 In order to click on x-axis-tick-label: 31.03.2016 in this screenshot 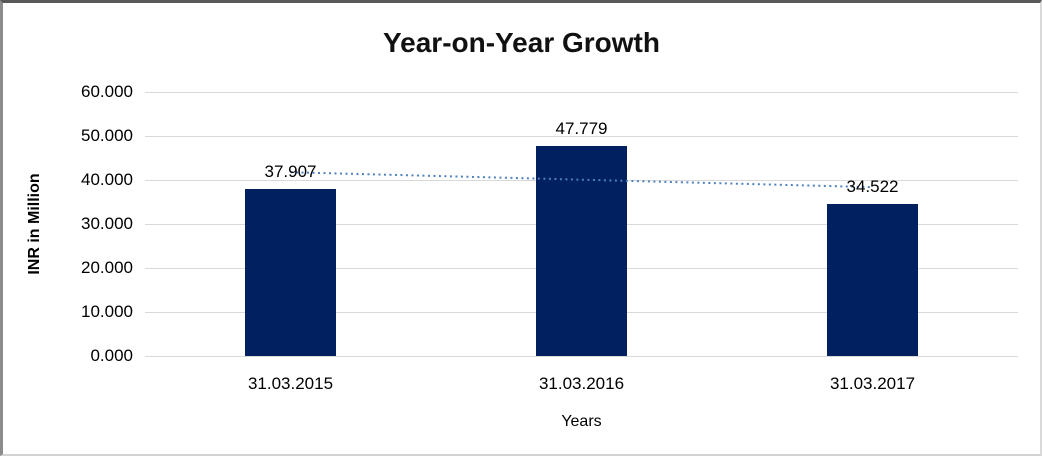, I will do `click(581, 383)`.